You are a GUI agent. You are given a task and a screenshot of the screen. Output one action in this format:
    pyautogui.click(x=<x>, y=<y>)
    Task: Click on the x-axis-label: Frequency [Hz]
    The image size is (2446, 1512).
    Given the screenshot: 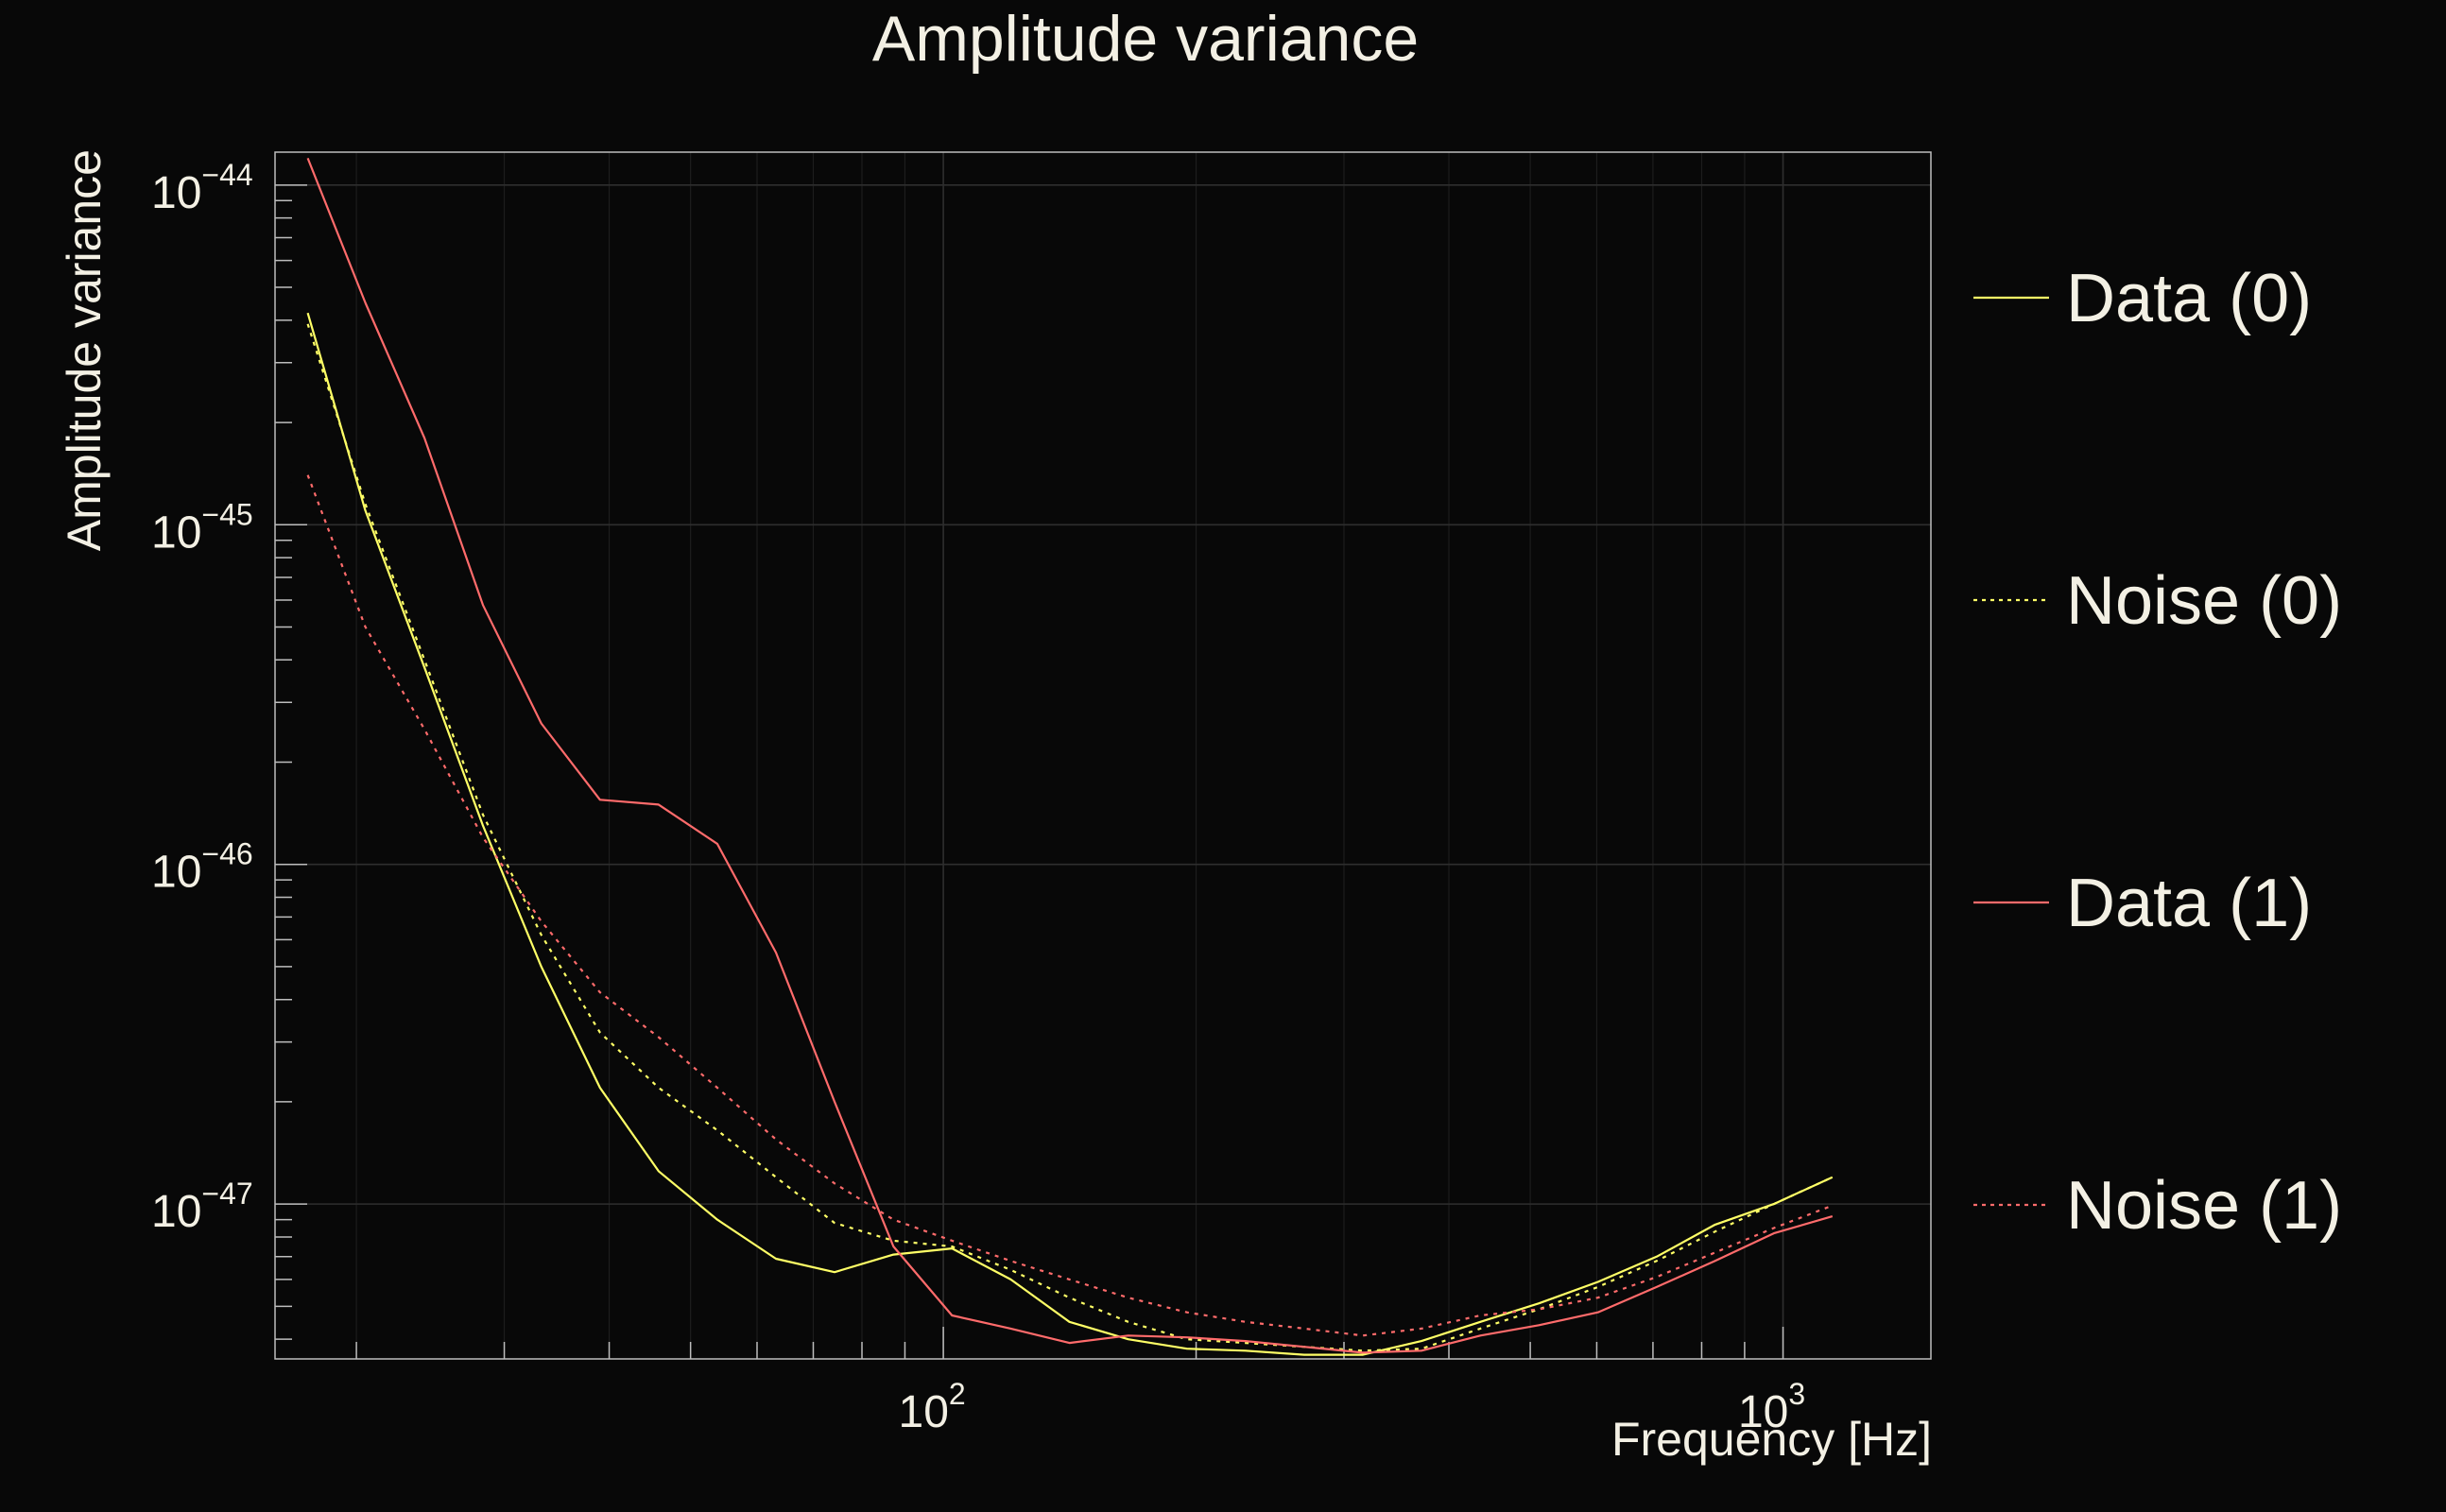 What is the action you would take?
    pyautogui.click(x=1771, y=1439)
    